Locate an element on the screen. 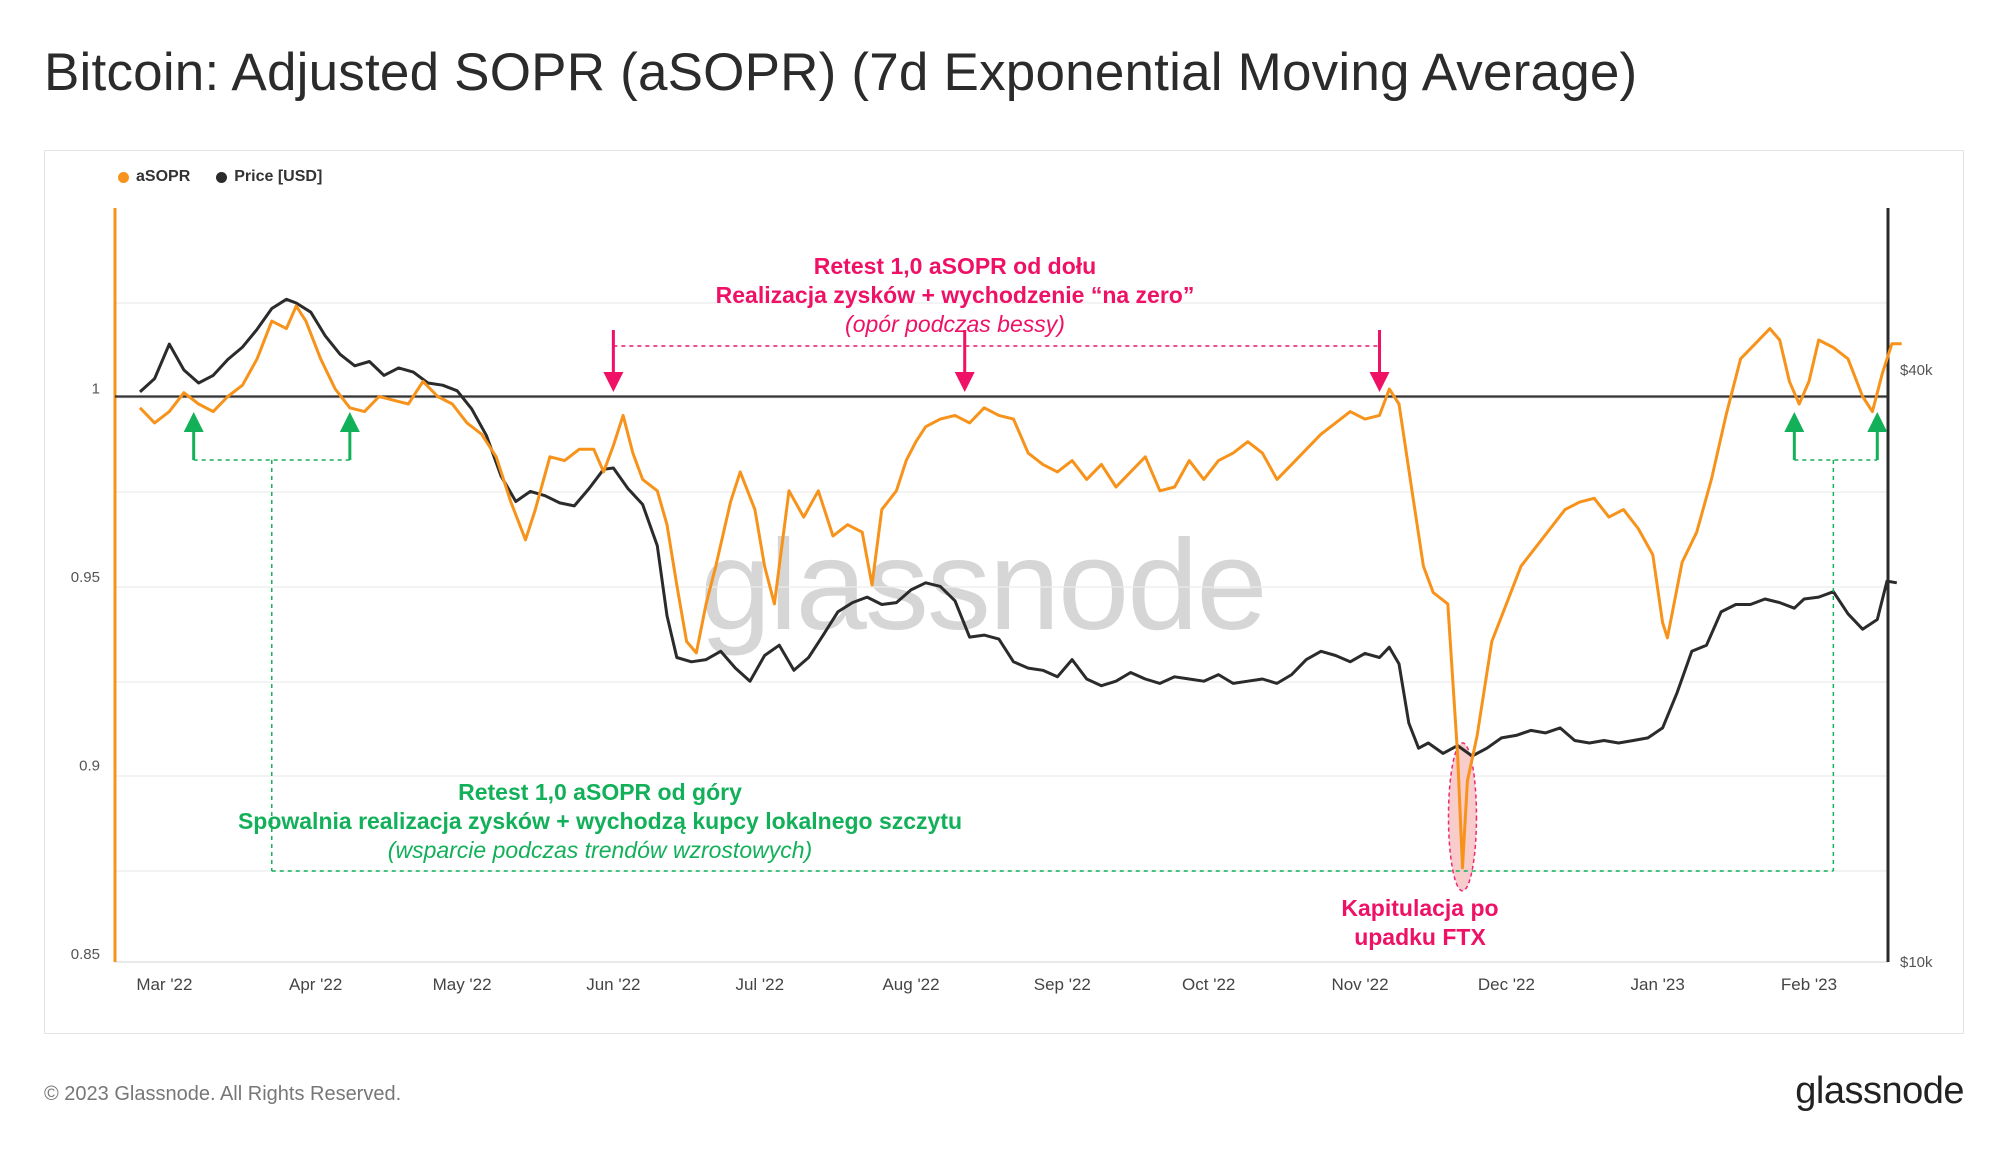 Image resolution: width=2000 pixels, height=1152 pixels. y-tick-label-left: 0.95 is located at coordinates (85, 577).